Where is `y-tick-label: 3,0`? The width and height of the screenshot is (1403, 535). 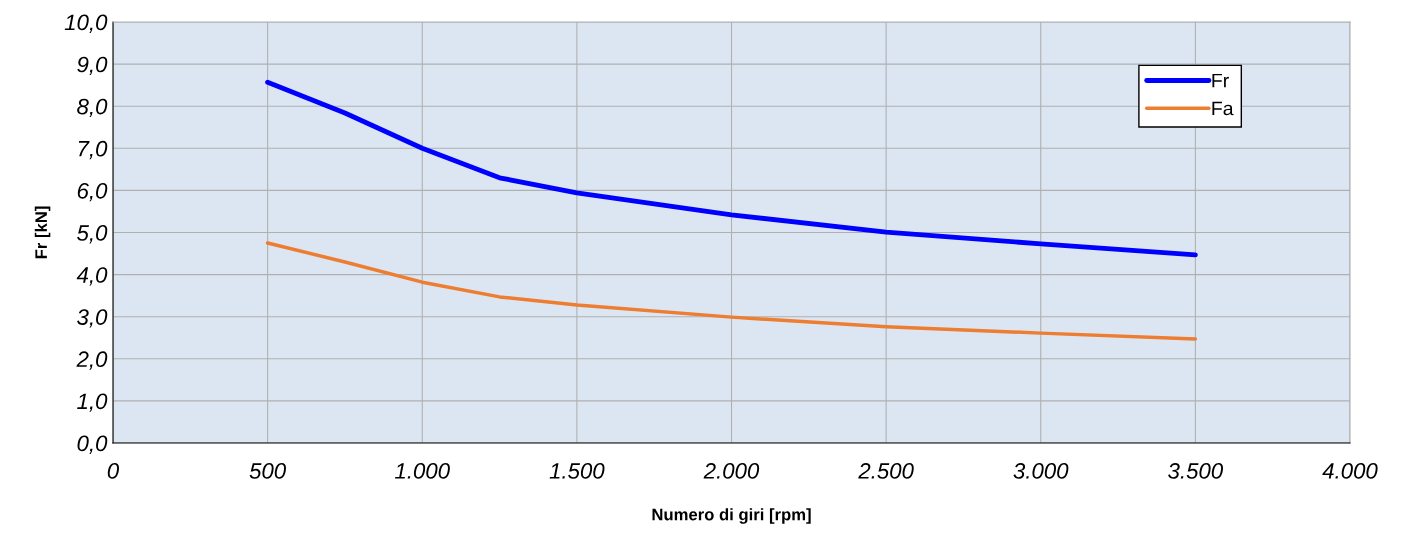 y-tick-label: 3,0 is located at coordinates (92, 318).